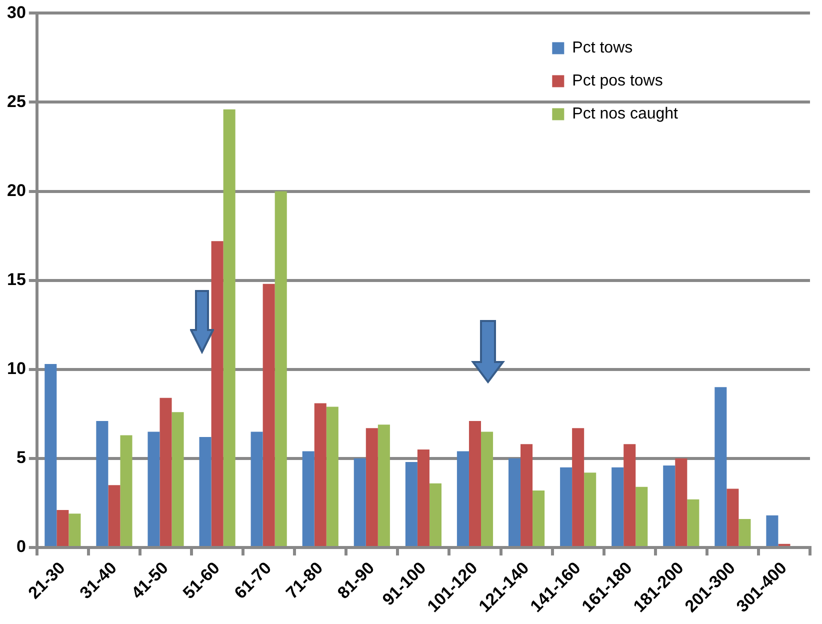 The width and height of the screenshot is (822, 624). I want to click on y-tick-label: 20, so click(16, 190).